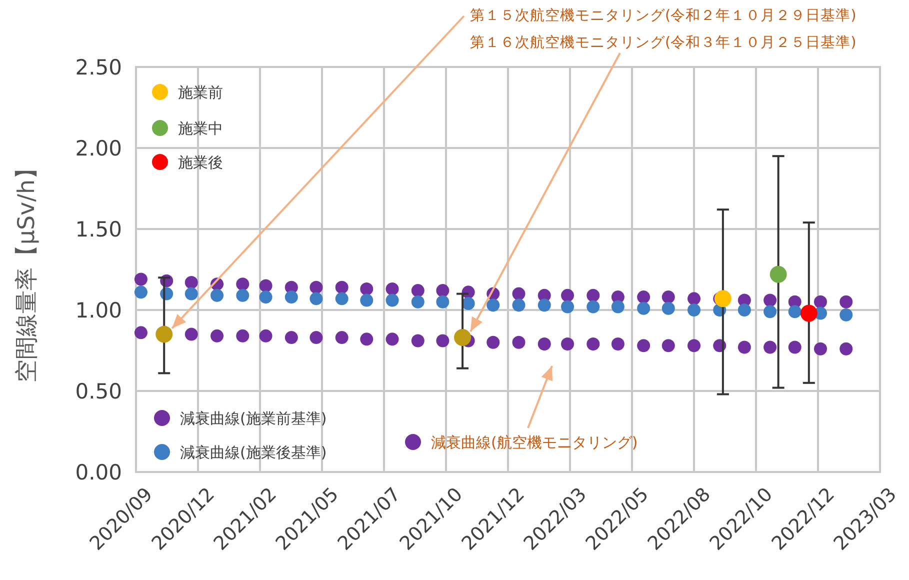  Describe the element at coordinates (98, 310) in the screenshot. I see `y-tick-label: 1.00` at that location.